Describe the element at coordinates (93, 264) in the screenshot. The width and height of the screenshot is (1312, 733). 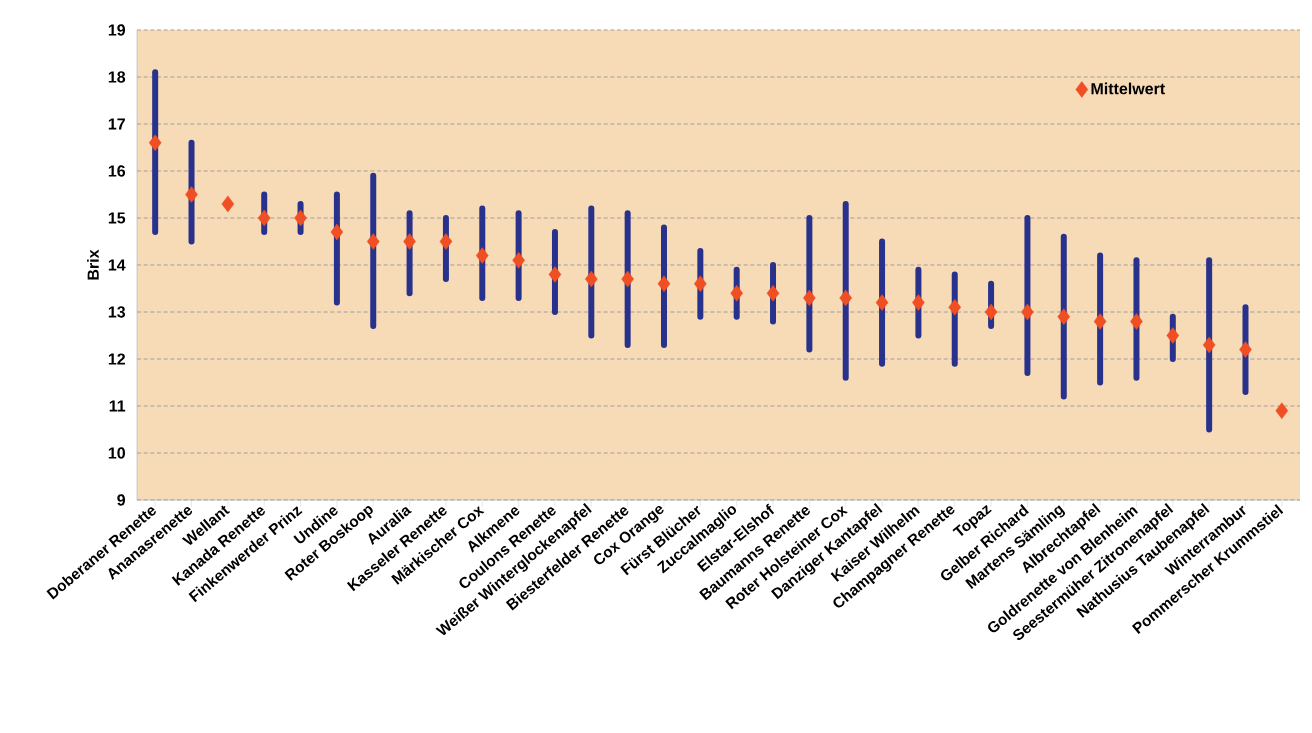
I see `y-axis-title: Brix` at that location.